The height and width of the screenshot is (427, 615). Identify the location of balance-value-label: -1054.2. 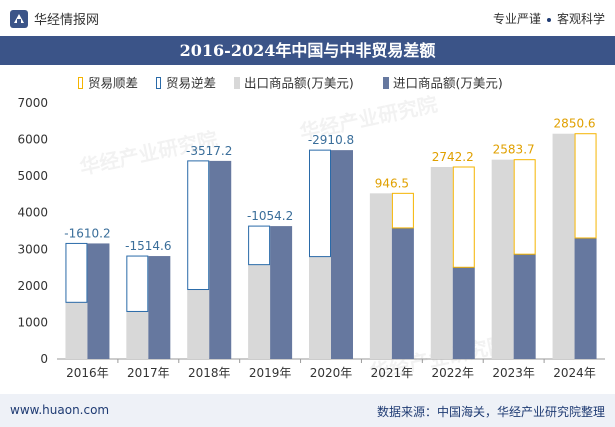
(270, 216).